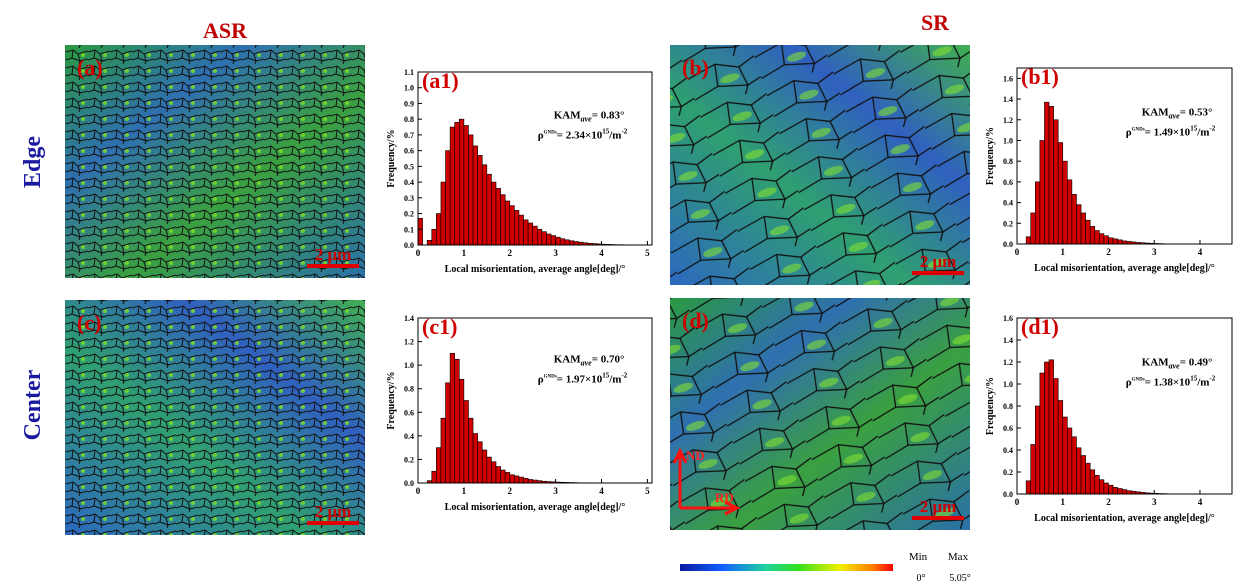  What do you see at coordinates (1196, 113) in the screenshot?
I see `kam-value: = 0.53°` at bounding box center [1196, 113].